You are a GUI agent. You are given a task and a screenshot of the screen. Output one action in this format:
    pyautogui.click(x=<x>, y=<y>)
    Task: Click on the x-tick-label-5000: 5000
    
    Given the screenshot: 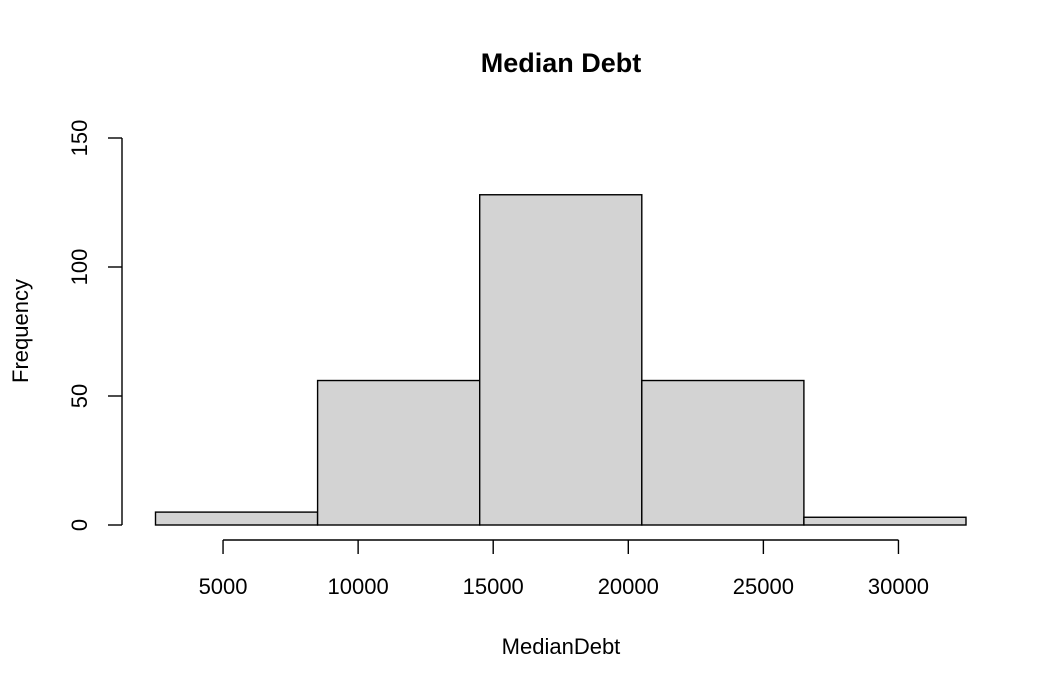 What is the action you would take?
    pyautogui.click(x=223, y=586)
    